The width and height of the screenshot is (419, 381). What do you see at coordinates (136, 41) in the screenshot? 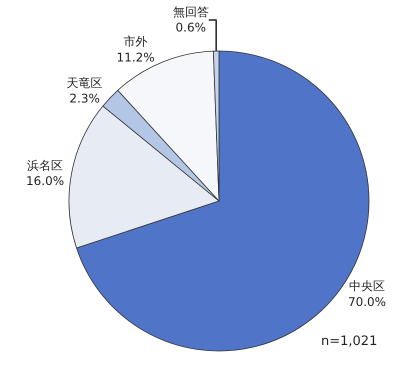
I see `slice-label: 市外` at bounding box center [136, 41].